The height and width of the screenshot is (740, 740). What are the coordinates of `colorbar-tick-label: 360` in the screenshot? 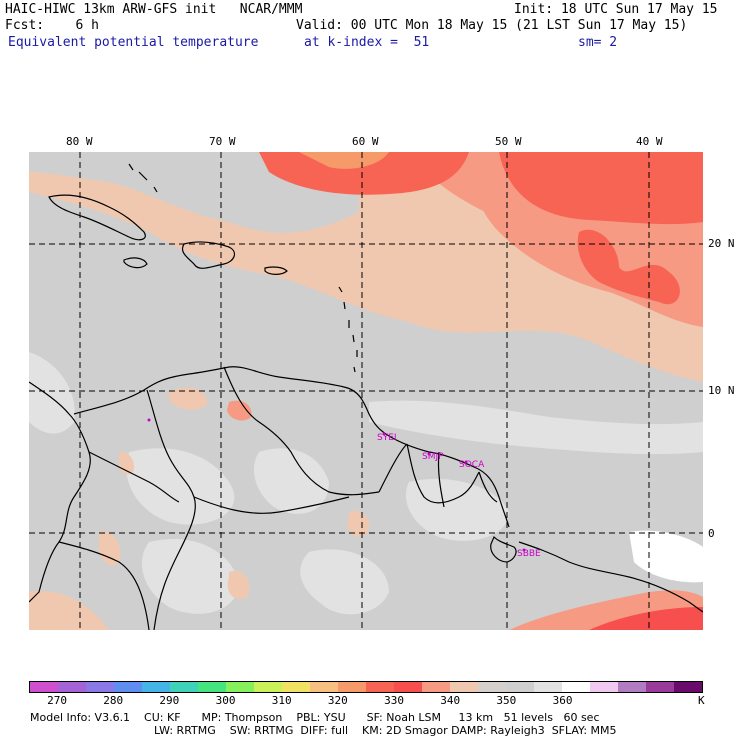 It's located at (562, 700).